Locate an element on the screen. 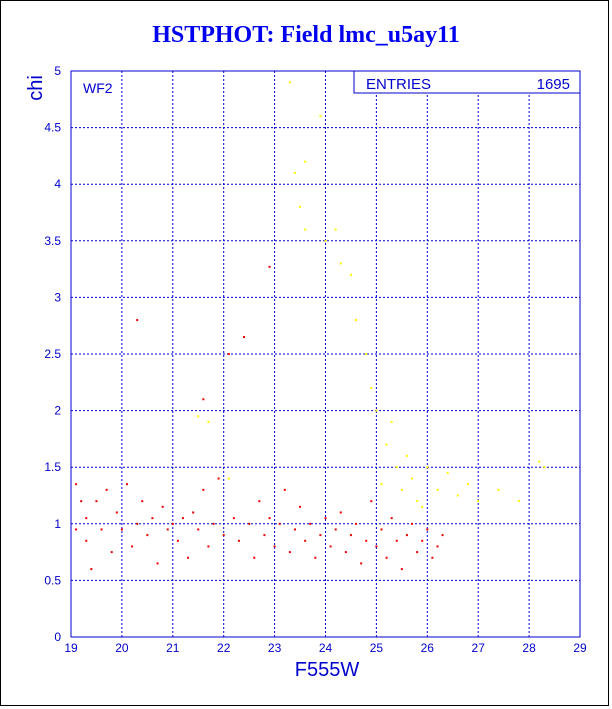 This screenshot has height=709, width=612. x-tick-label: 25 is located at coordinates (377, 648).